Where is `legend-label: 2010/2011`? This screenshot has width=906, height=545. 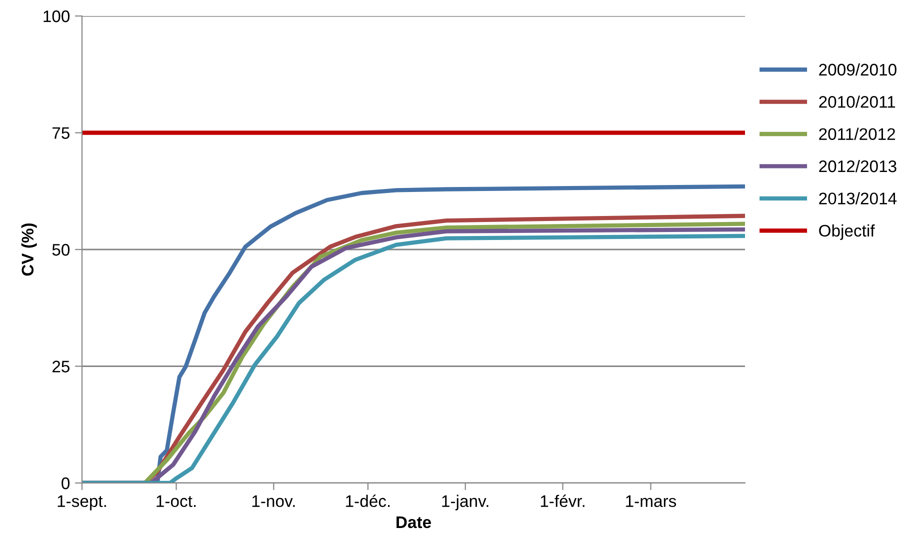
legend-label: 2010/2011 is located at coordinates (857, 102).